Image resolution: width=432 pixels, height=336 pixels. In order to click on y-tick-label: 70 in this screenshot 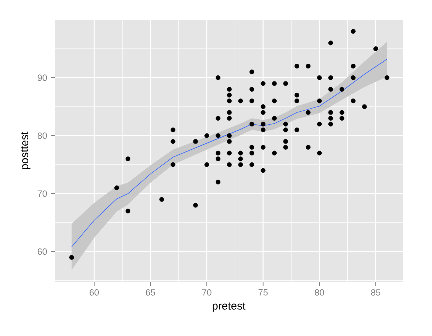, I will do `click(43, 194)`.